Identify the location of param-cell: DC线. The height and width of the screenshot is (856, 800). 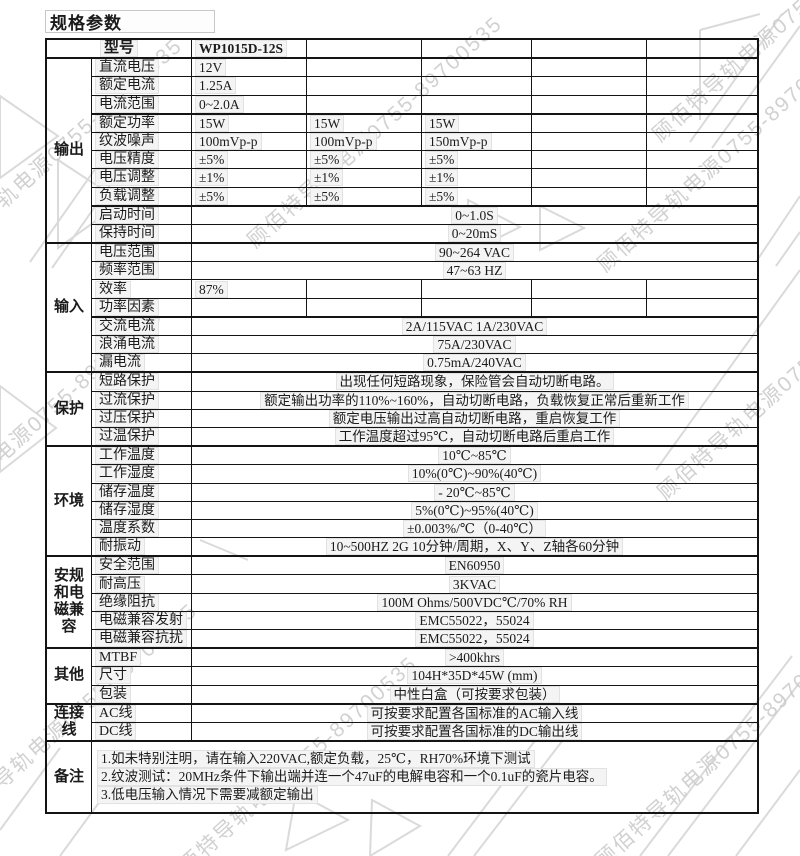
(142, 731).